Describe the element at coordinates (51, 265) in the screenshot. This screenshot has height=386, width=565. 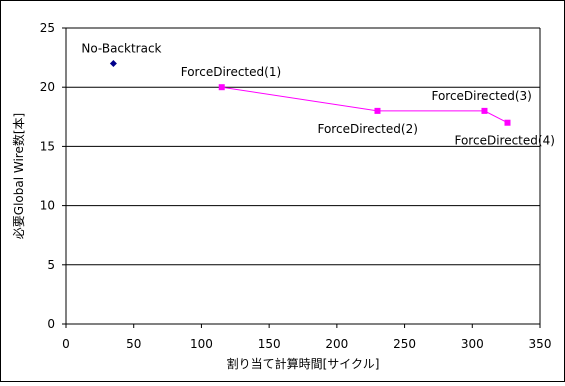
I see `y-tick-label: 5` at that location.